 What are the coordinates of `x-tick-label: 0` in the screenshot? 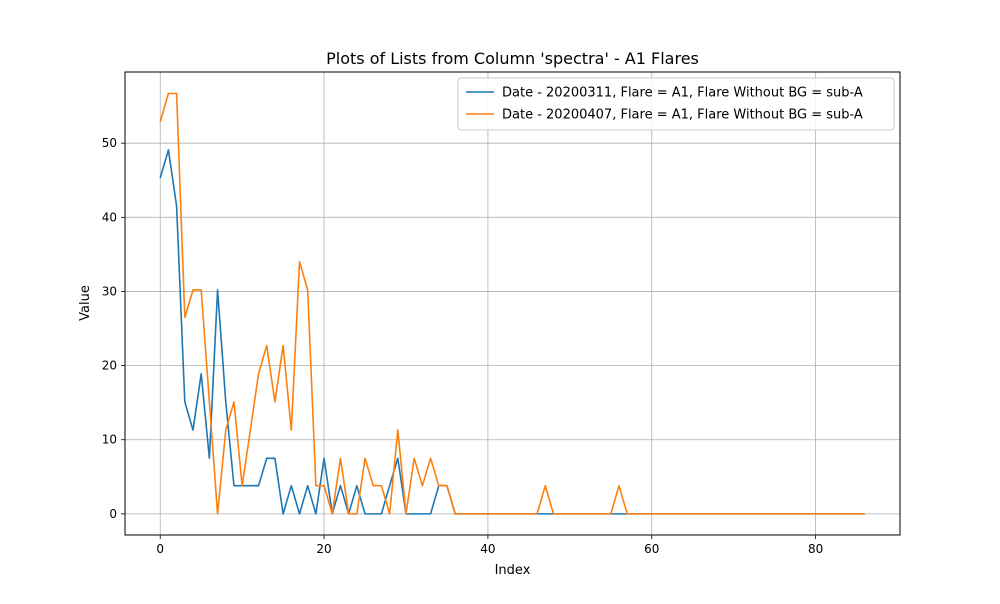 It's located at (160, 549).